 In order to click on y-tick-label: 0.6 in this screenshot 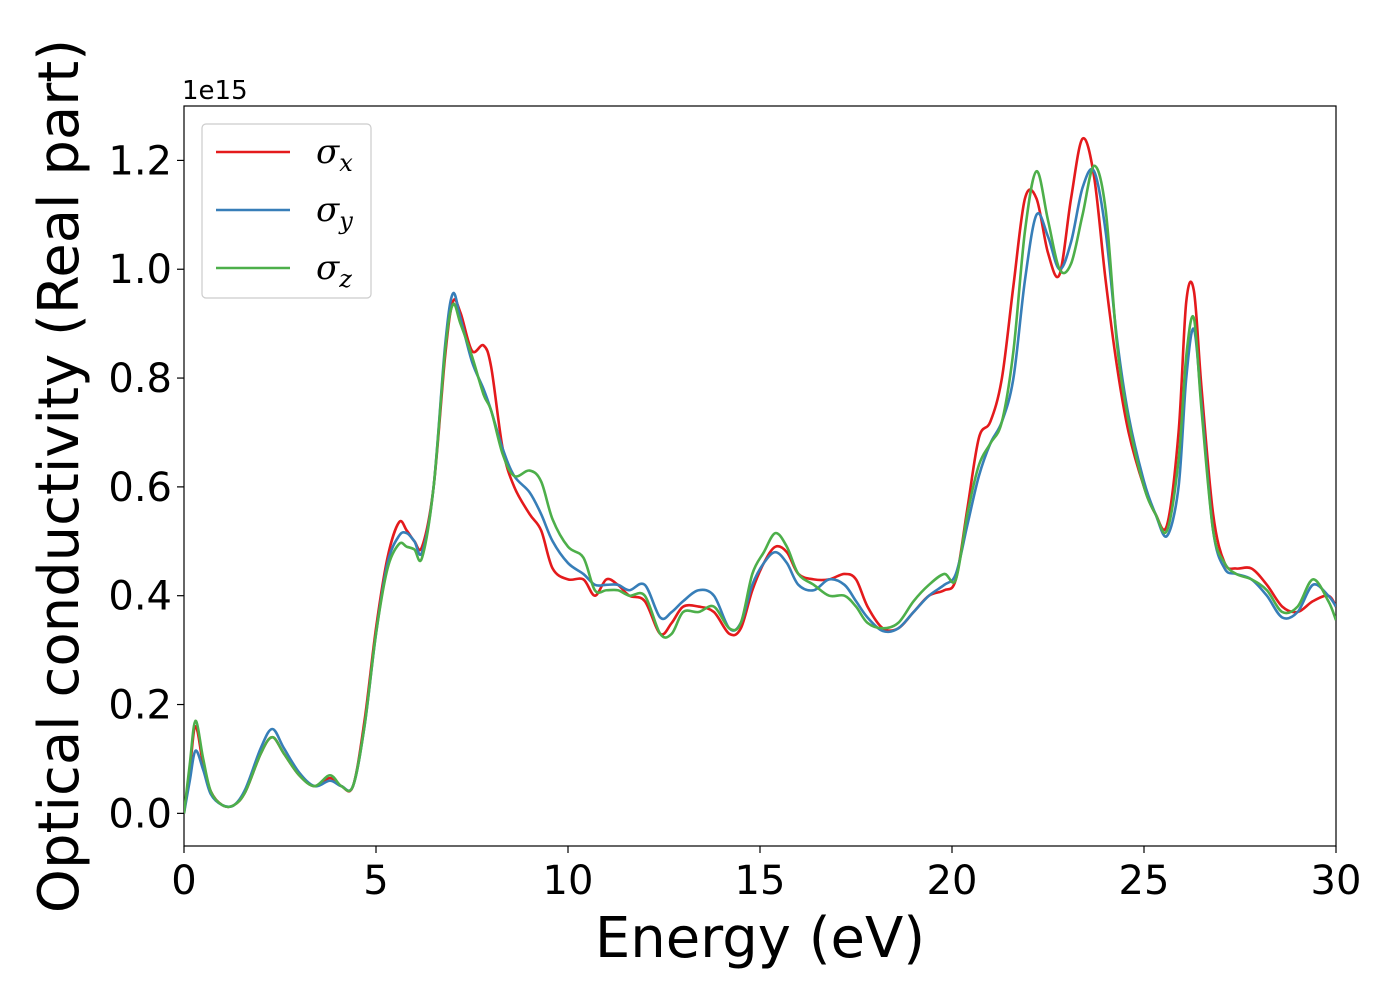, I will do `click(140, 488)`.